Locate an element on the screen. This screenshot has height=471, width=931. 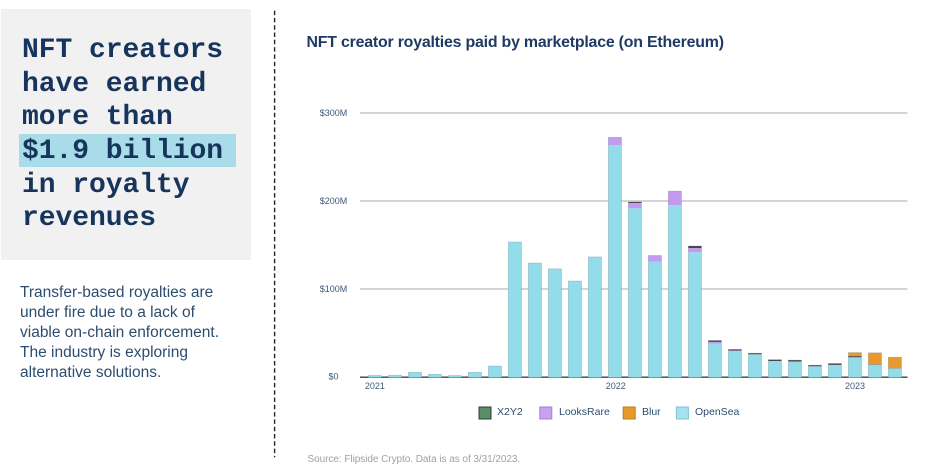
svg-text: Blur is located at coordinates (651, 412).